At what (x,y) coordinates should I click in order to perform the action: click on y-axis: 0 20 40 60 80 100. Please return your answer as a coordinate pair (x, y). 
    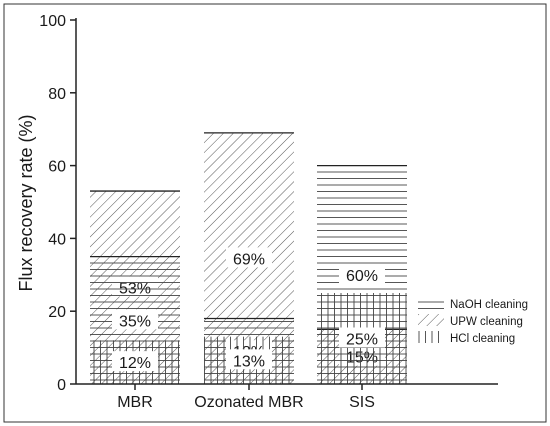
    Looking at the image, I should click on (58, 203).